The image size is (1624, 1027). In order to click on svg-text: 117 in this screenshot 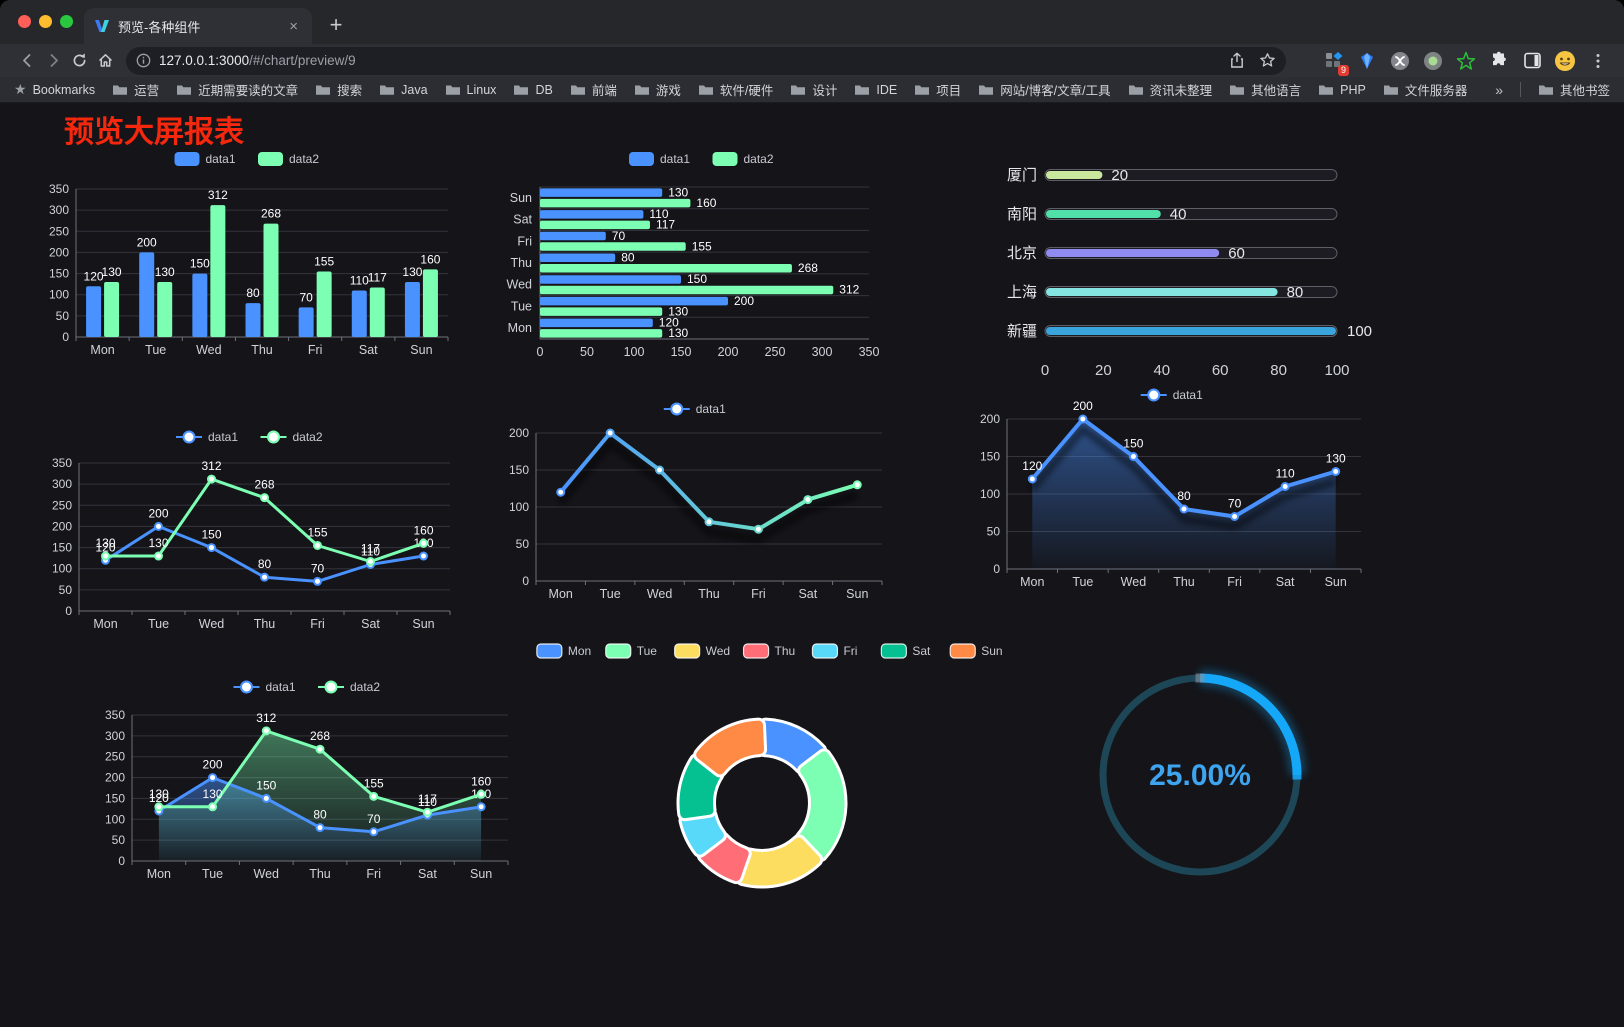, I will do `click(427, 799)`.